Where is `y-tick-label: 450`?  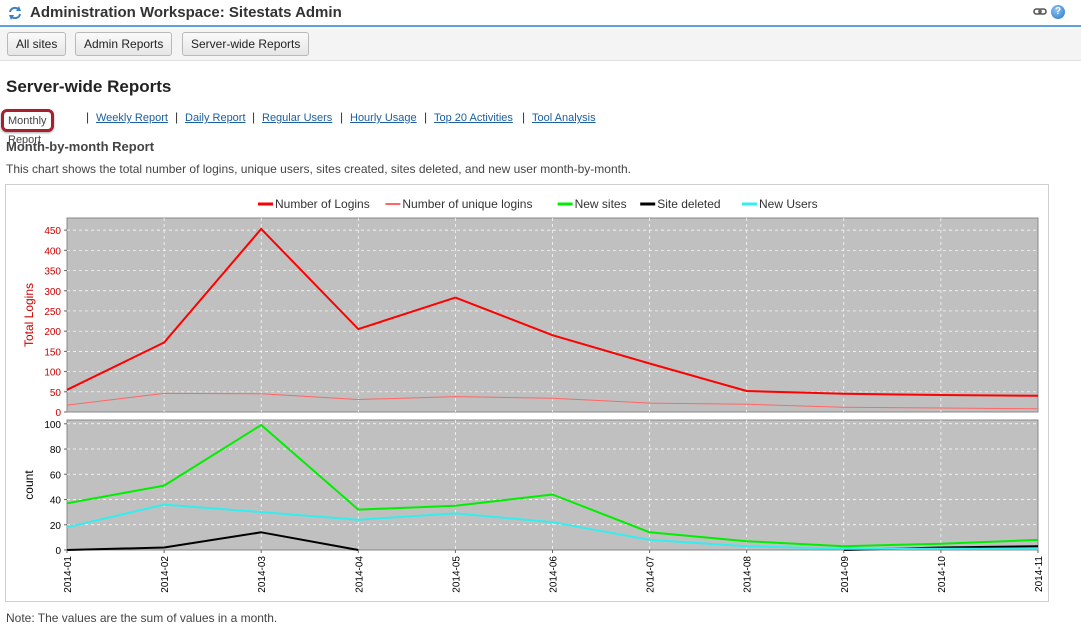
y-tick-label: 450 is located at coordinates (52, 231).